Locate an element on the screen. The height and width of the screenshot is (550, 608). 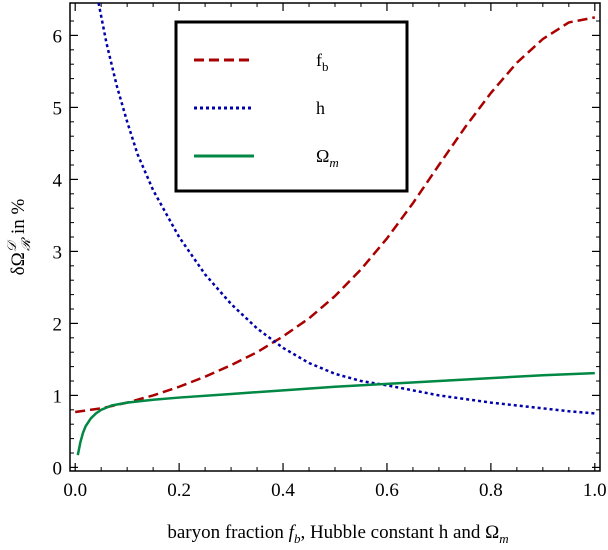
y-axis-label-prefix: δΩ is located at coordinates (18, 263).